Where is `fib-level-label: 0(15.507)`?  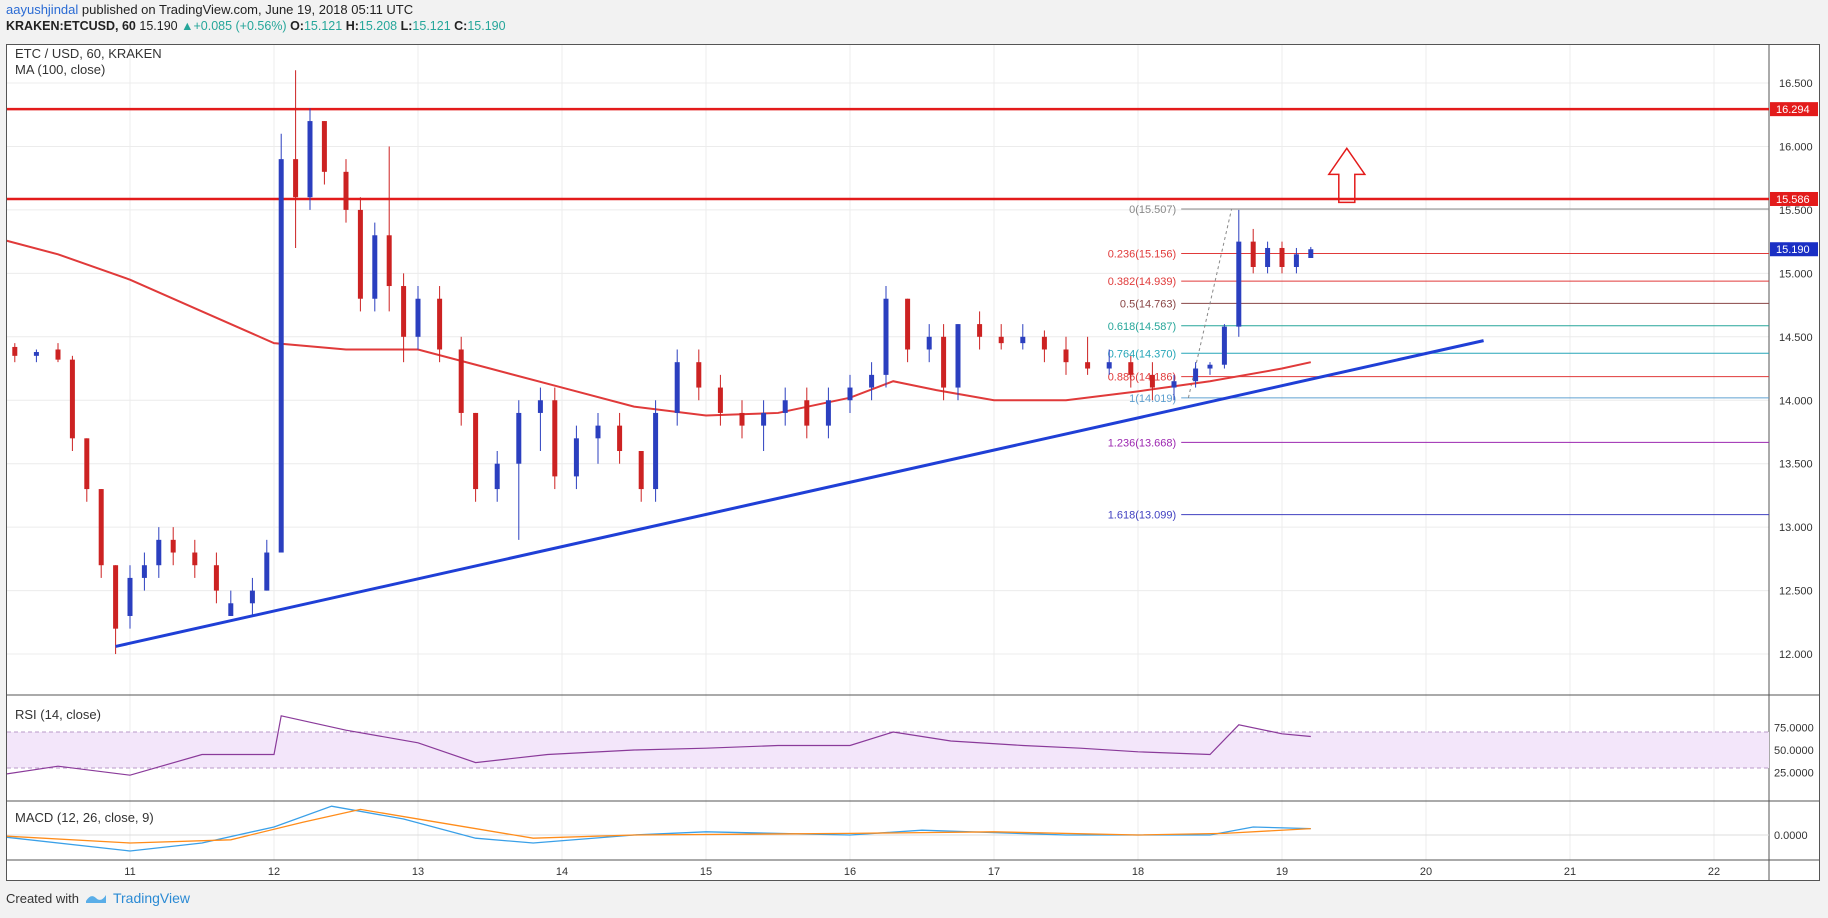
fib-level-label: 0(15.507) is located at coordinates (1152, 210).